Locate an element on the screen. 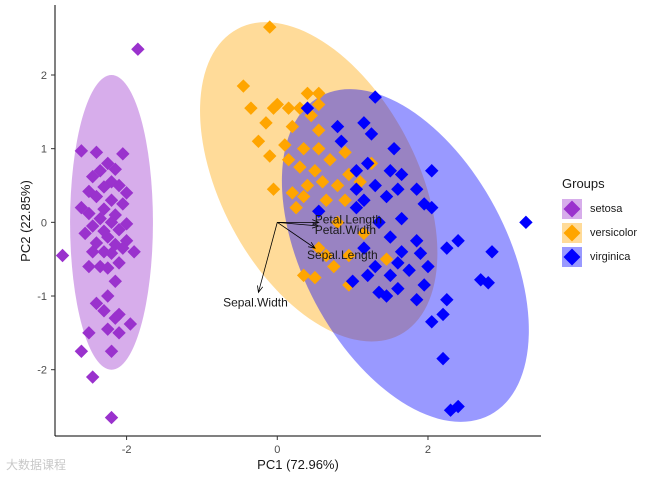 Image resolution: width=672 pixels, height=480 pixels. y-tick-label: -1 is located at coordinates (42, 297).